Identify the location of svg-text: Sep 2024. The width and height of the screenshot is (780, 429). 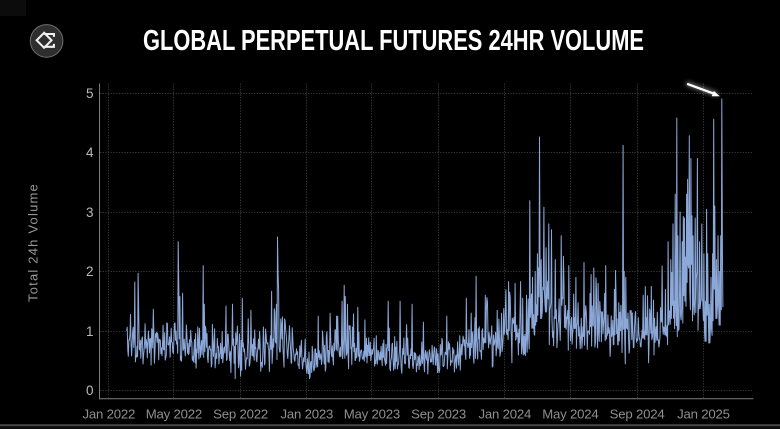
(637, 413).